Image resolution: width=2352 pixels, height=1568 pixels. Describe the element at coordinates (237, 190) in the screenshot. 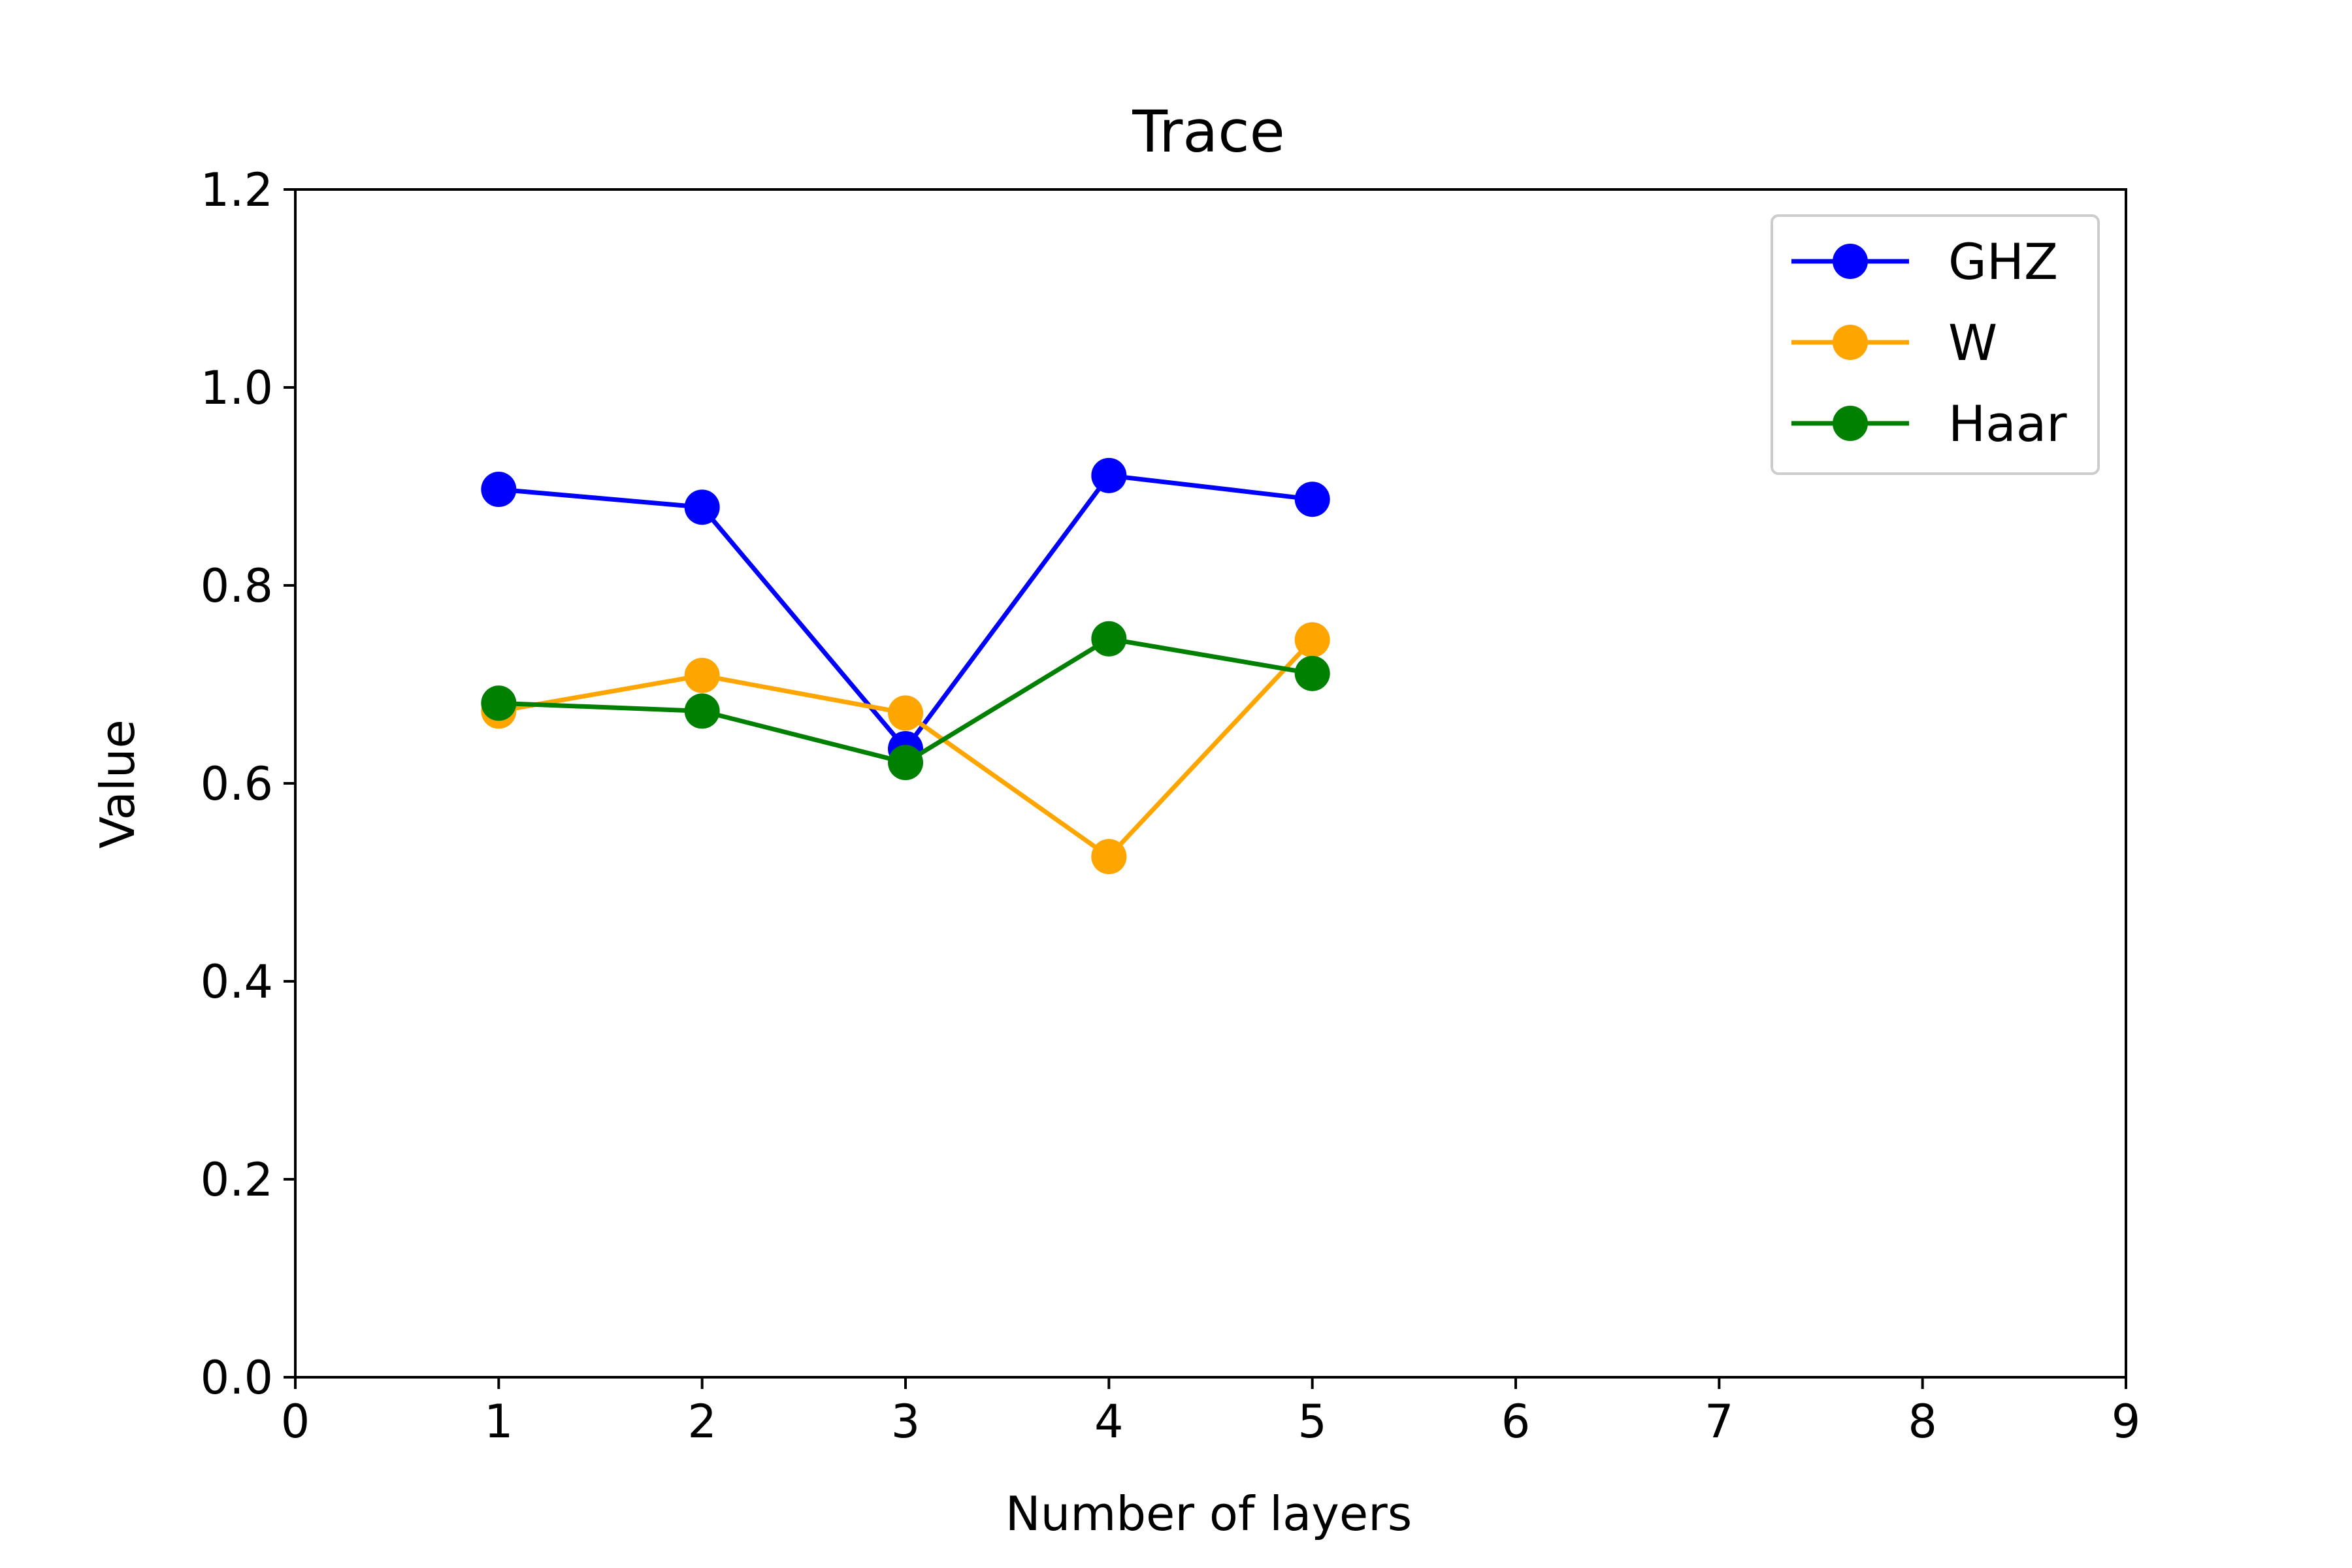

I see `y-tick-label: 1.2` at that location.